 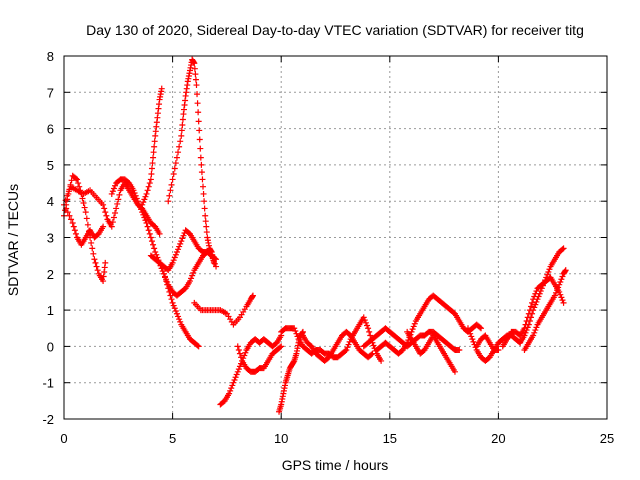 I want to click on y-tick-label: -2, so click(x=48, y=419).